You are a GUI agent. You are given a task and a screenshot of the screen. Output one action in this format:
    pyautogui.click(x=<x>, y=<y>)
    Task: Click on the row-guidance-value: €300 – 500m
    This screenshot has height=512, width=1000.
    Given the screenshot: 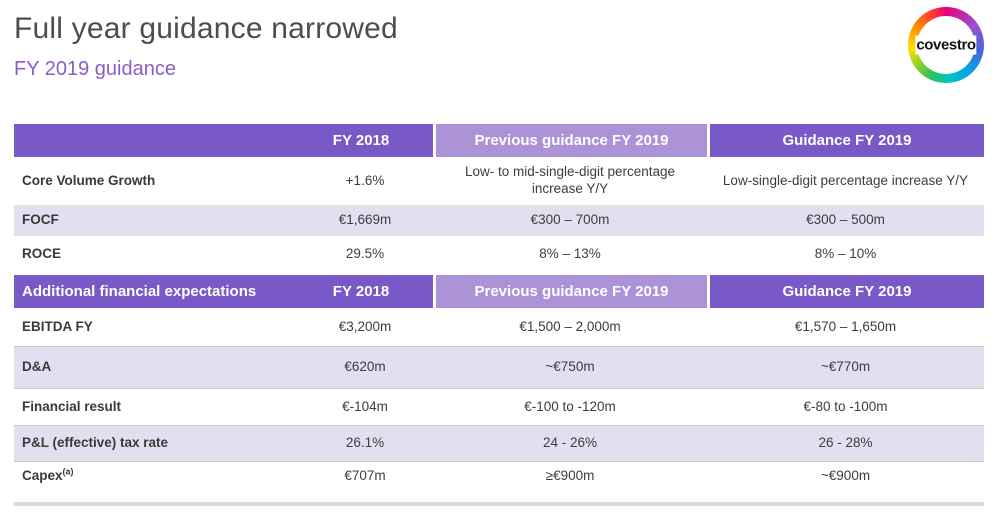 What is the action you would take?
    pyautogui.click(x=845, y=220)
    